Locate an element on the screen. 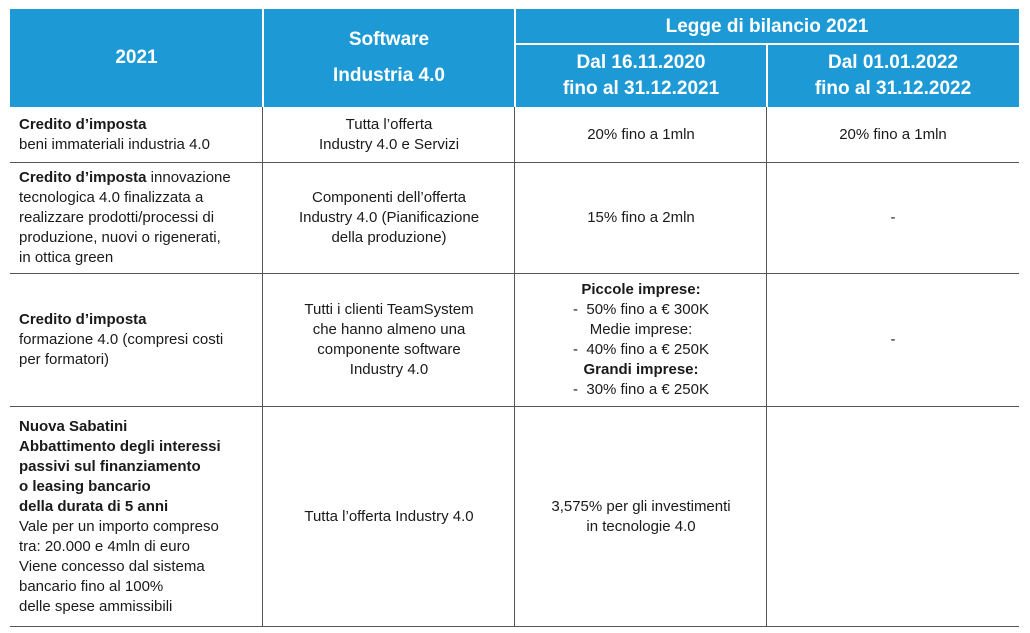  grid-h-bottom is located at coordinates (514, 626).